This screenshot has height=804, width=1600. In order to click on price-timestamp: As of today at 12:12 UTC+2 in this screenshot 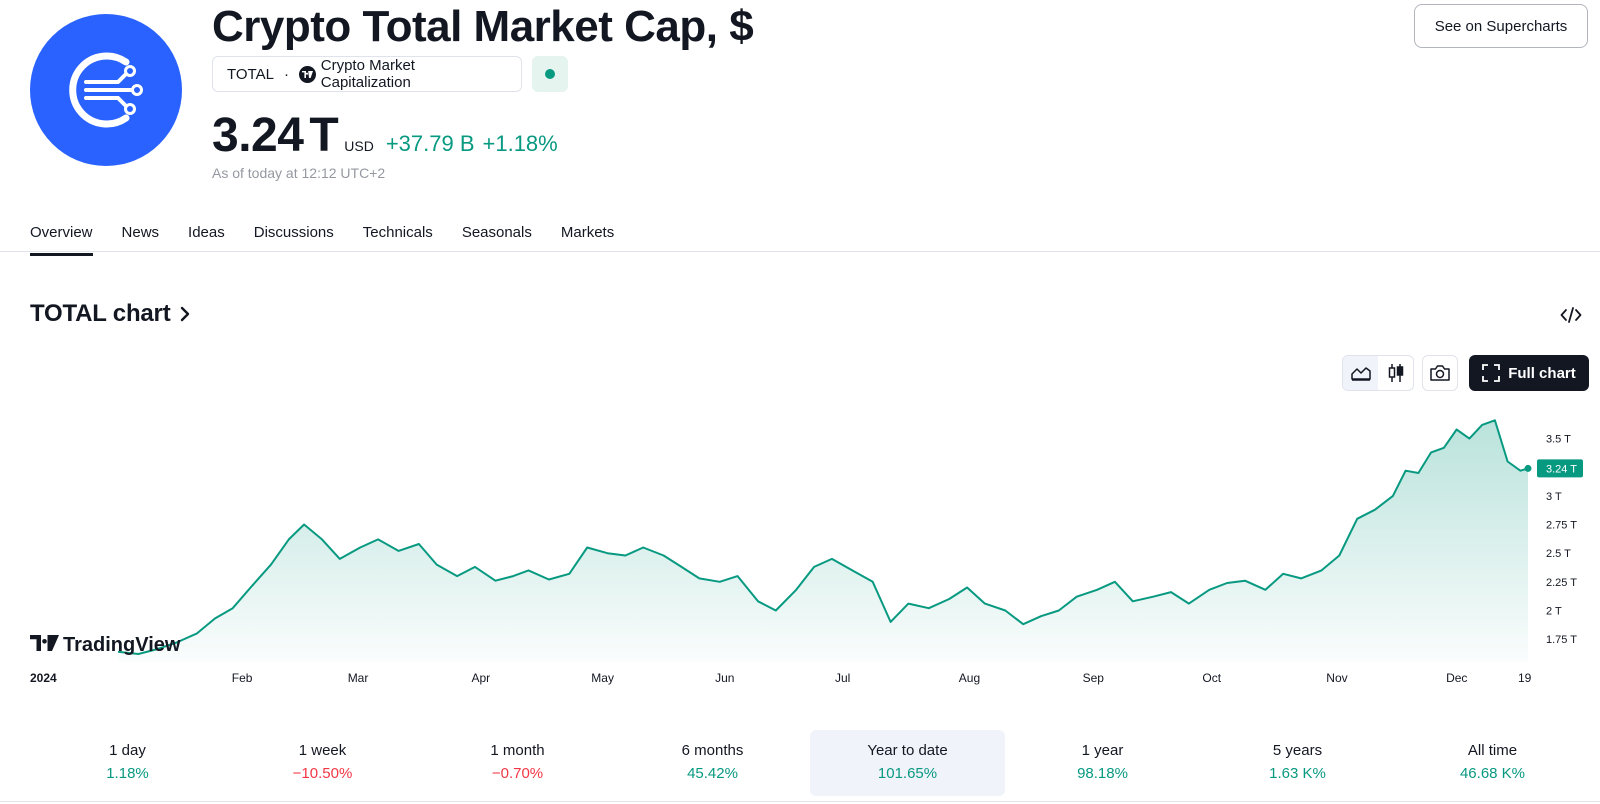, I will do `click(299, 173)`.